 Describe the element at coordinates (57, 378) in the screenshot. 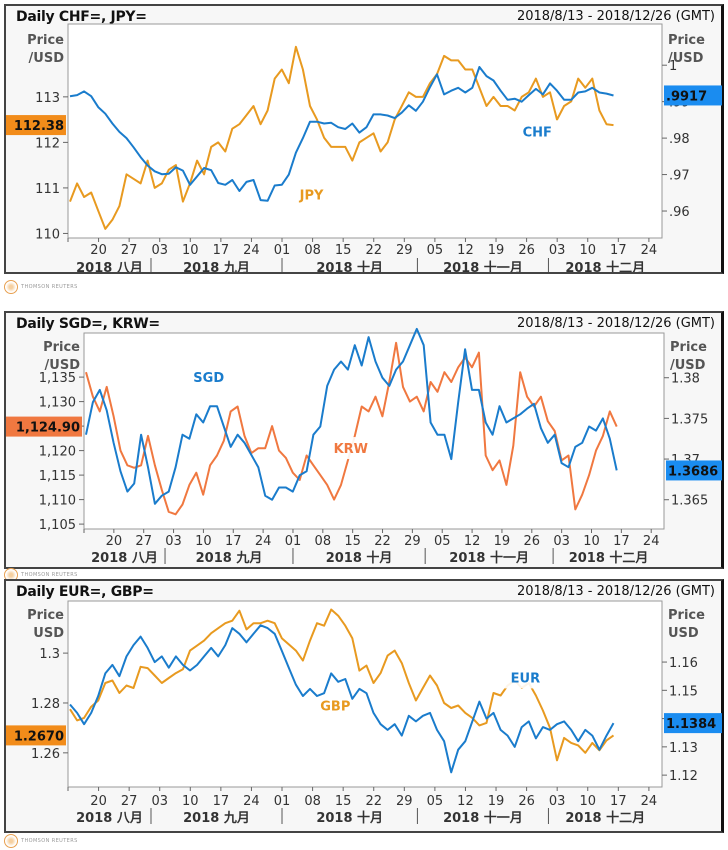

I see `left-tick-label: 1,135` at that location.